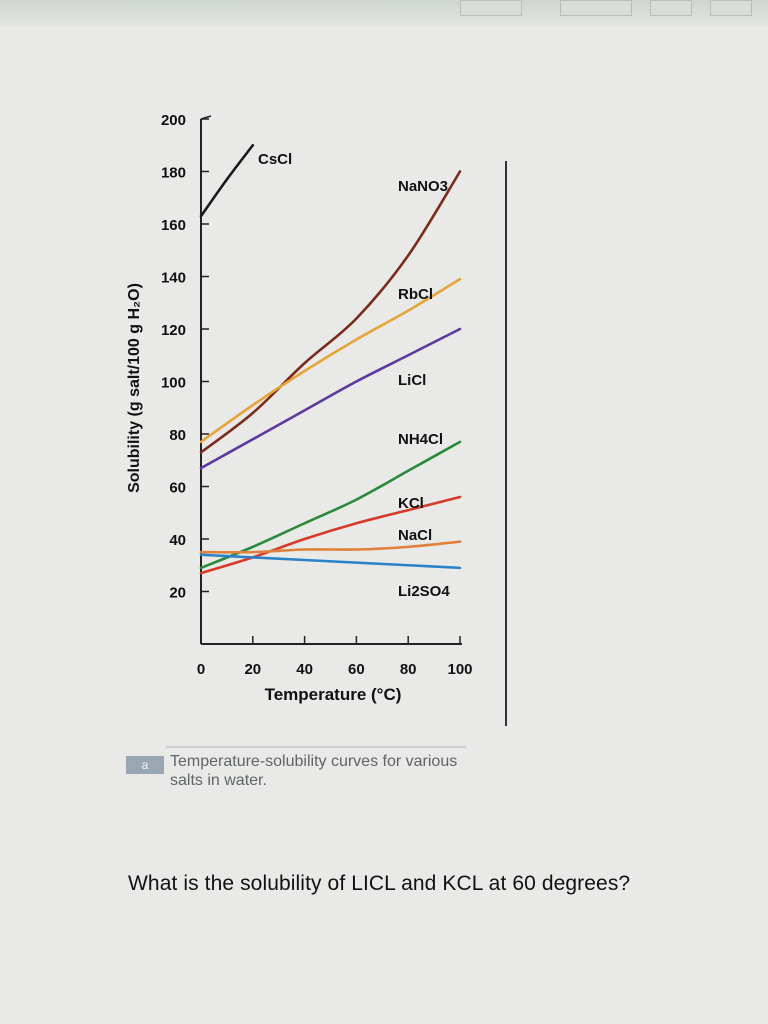 This screenshot has height=1024, width=768. What do you see at coordinates (177, 593) in the screenshot?
I see `y-tick-label: 20` at bounding box center [177, 593].